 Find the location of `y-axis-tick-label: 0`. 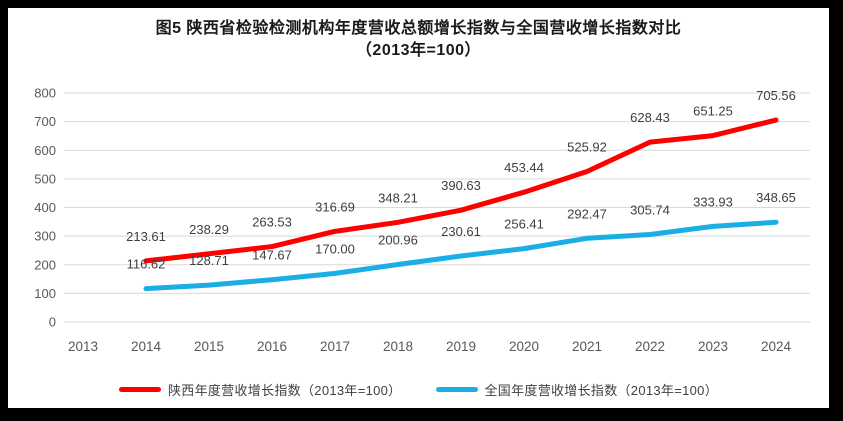

y-axis-tick-label: 0 is located at coordinates (52, 322).